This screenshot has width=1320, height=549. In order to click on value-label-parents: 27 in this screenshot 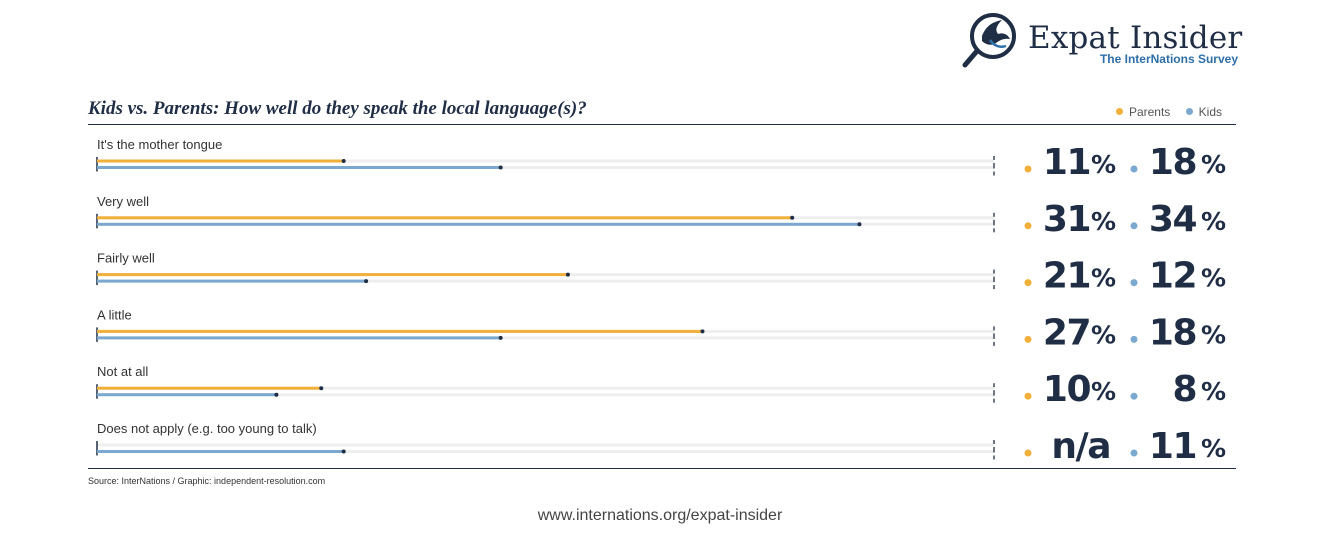, I will do `click(1066, 332)`.